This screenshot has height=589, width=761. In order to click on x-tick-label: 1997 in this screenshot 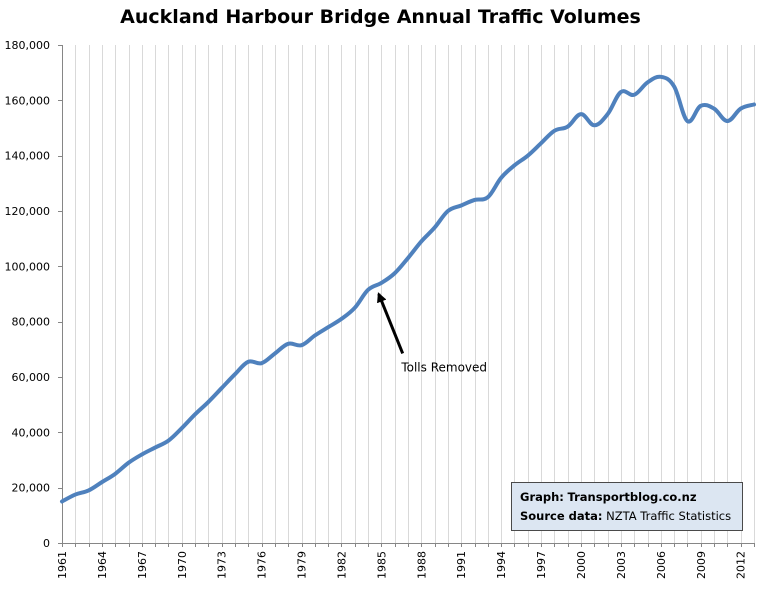, I will do `click(541, 565)`.